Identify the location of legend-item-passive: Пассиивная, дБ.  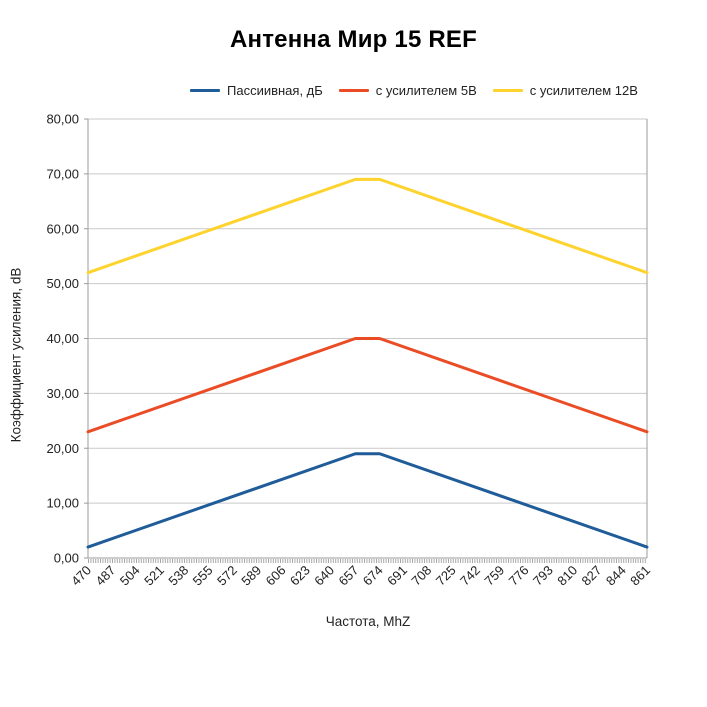
(256, 90).